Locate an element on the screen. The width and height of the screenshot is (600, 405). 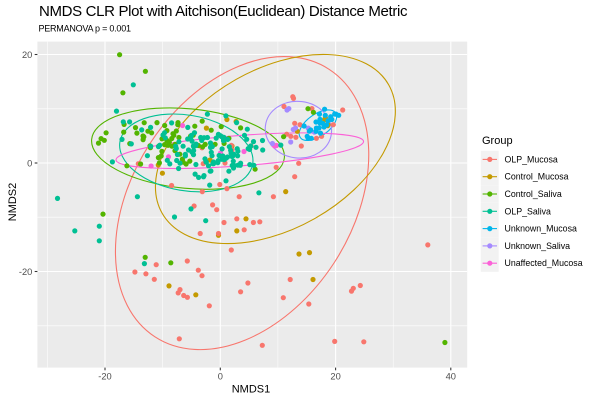
svg-text: Unaffected_Mucosa is located at coordinates (544, 263).